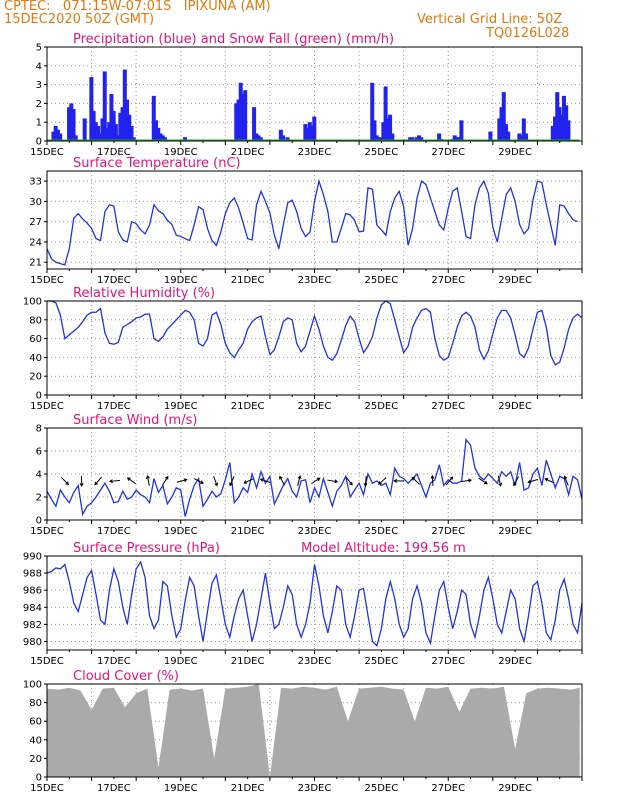 The image size is (618, 800). What do you see at coordinates (39, 123) in the screenshot?
I see `y-tick-label: 1` at bounding box center [39, 123].